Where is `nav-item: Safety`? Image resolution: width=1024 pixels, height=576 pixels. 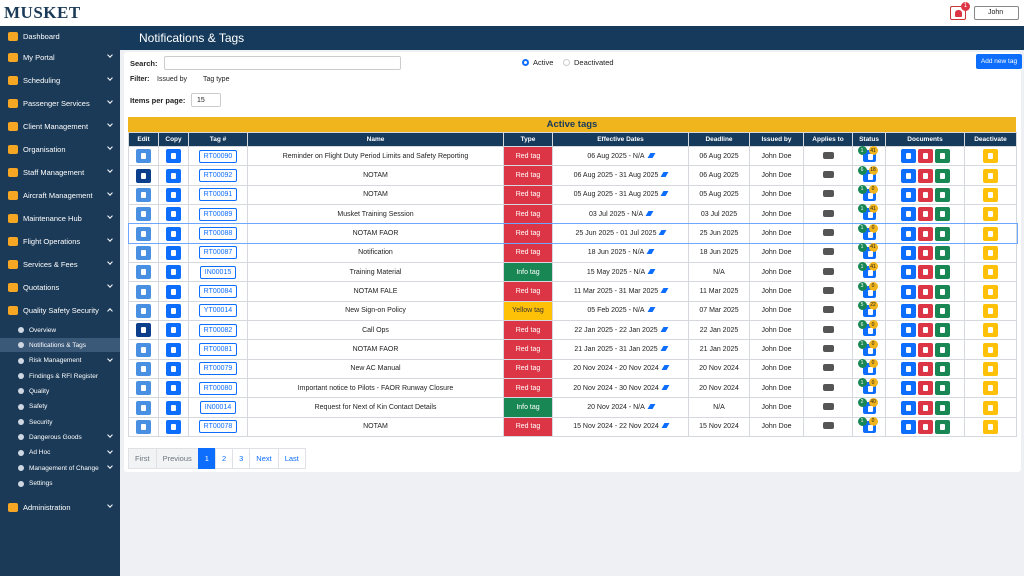
nav-item: Safety is located at coordinates (60, 407).